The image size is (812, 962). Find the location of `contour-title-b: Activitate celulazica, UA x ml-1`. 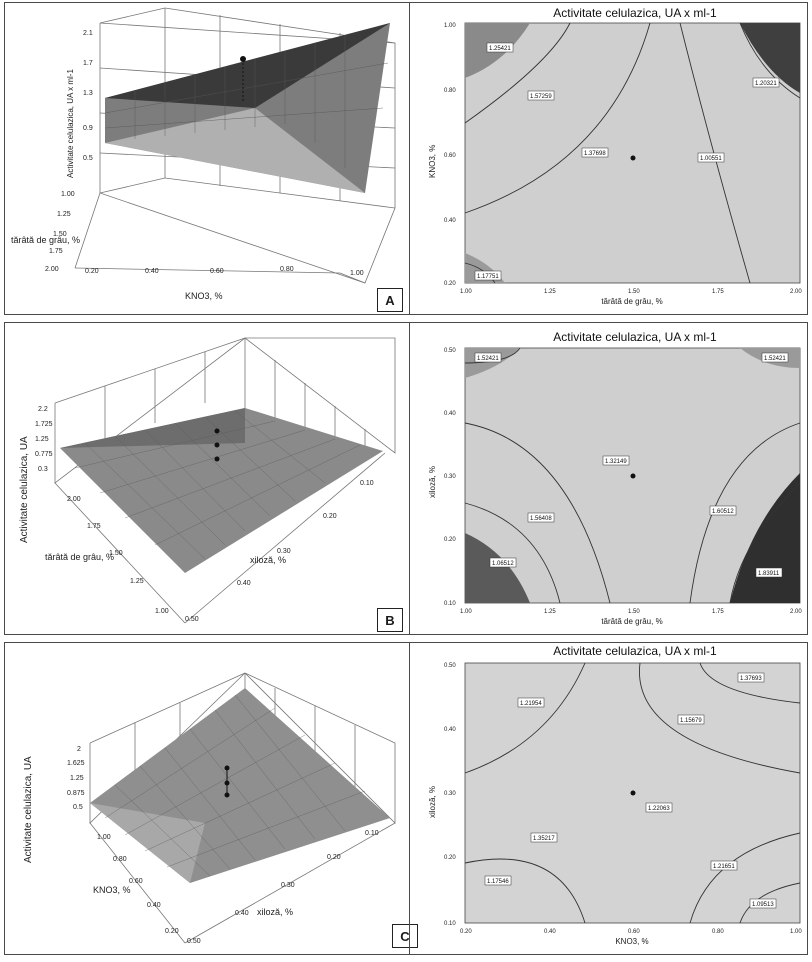

contour-title-b: Activitate celulazica, UA x ml-1 is located at coordinates (635, 337).